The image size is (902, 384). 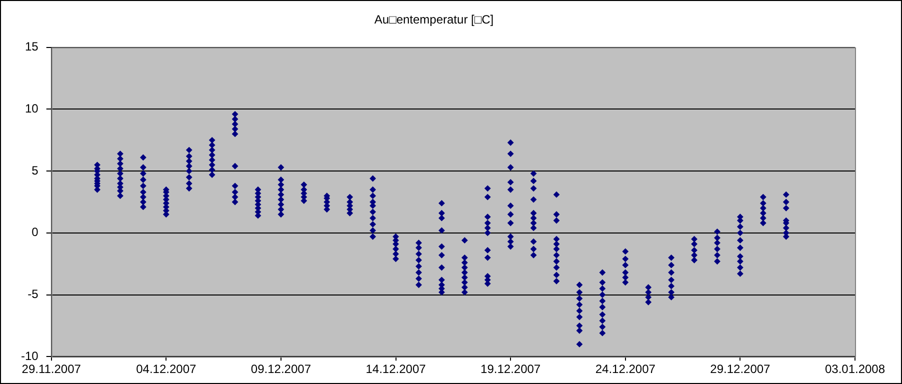 I want to click on y-tick-label: -5, so click(x=33, y=294).